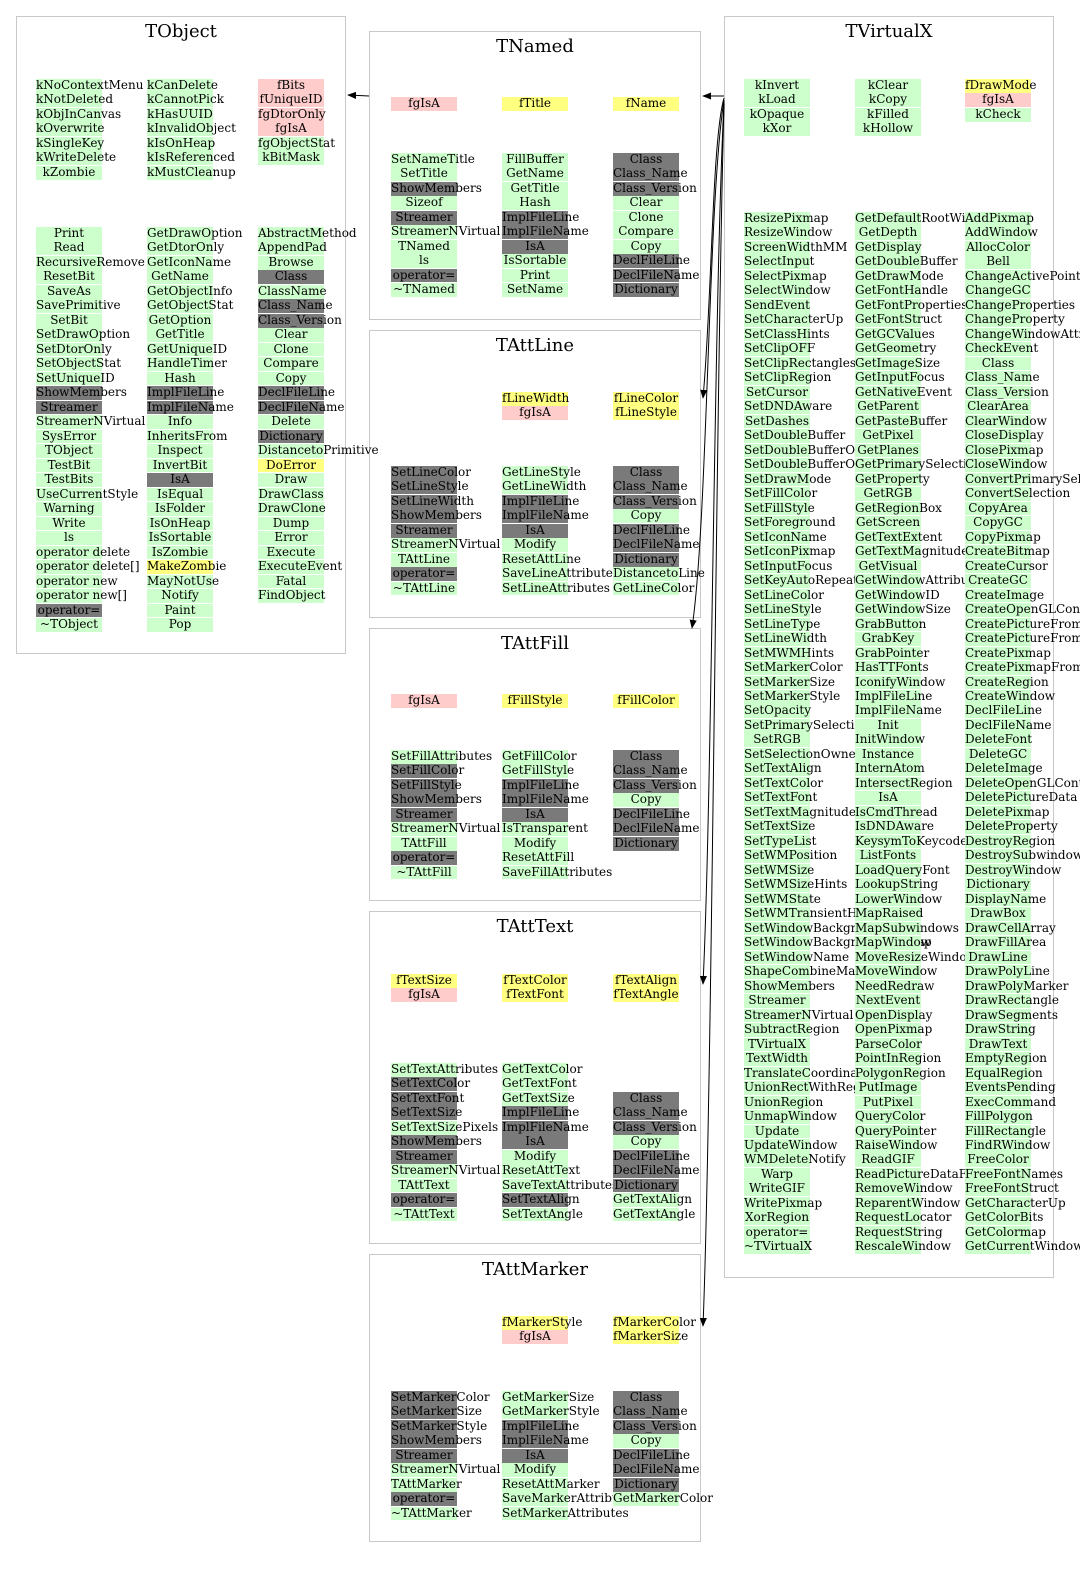 This screenshot has width=1080, height=1584. I want to click on method-shapecombinemask: ShapeCombineMask, so click(806, 971).